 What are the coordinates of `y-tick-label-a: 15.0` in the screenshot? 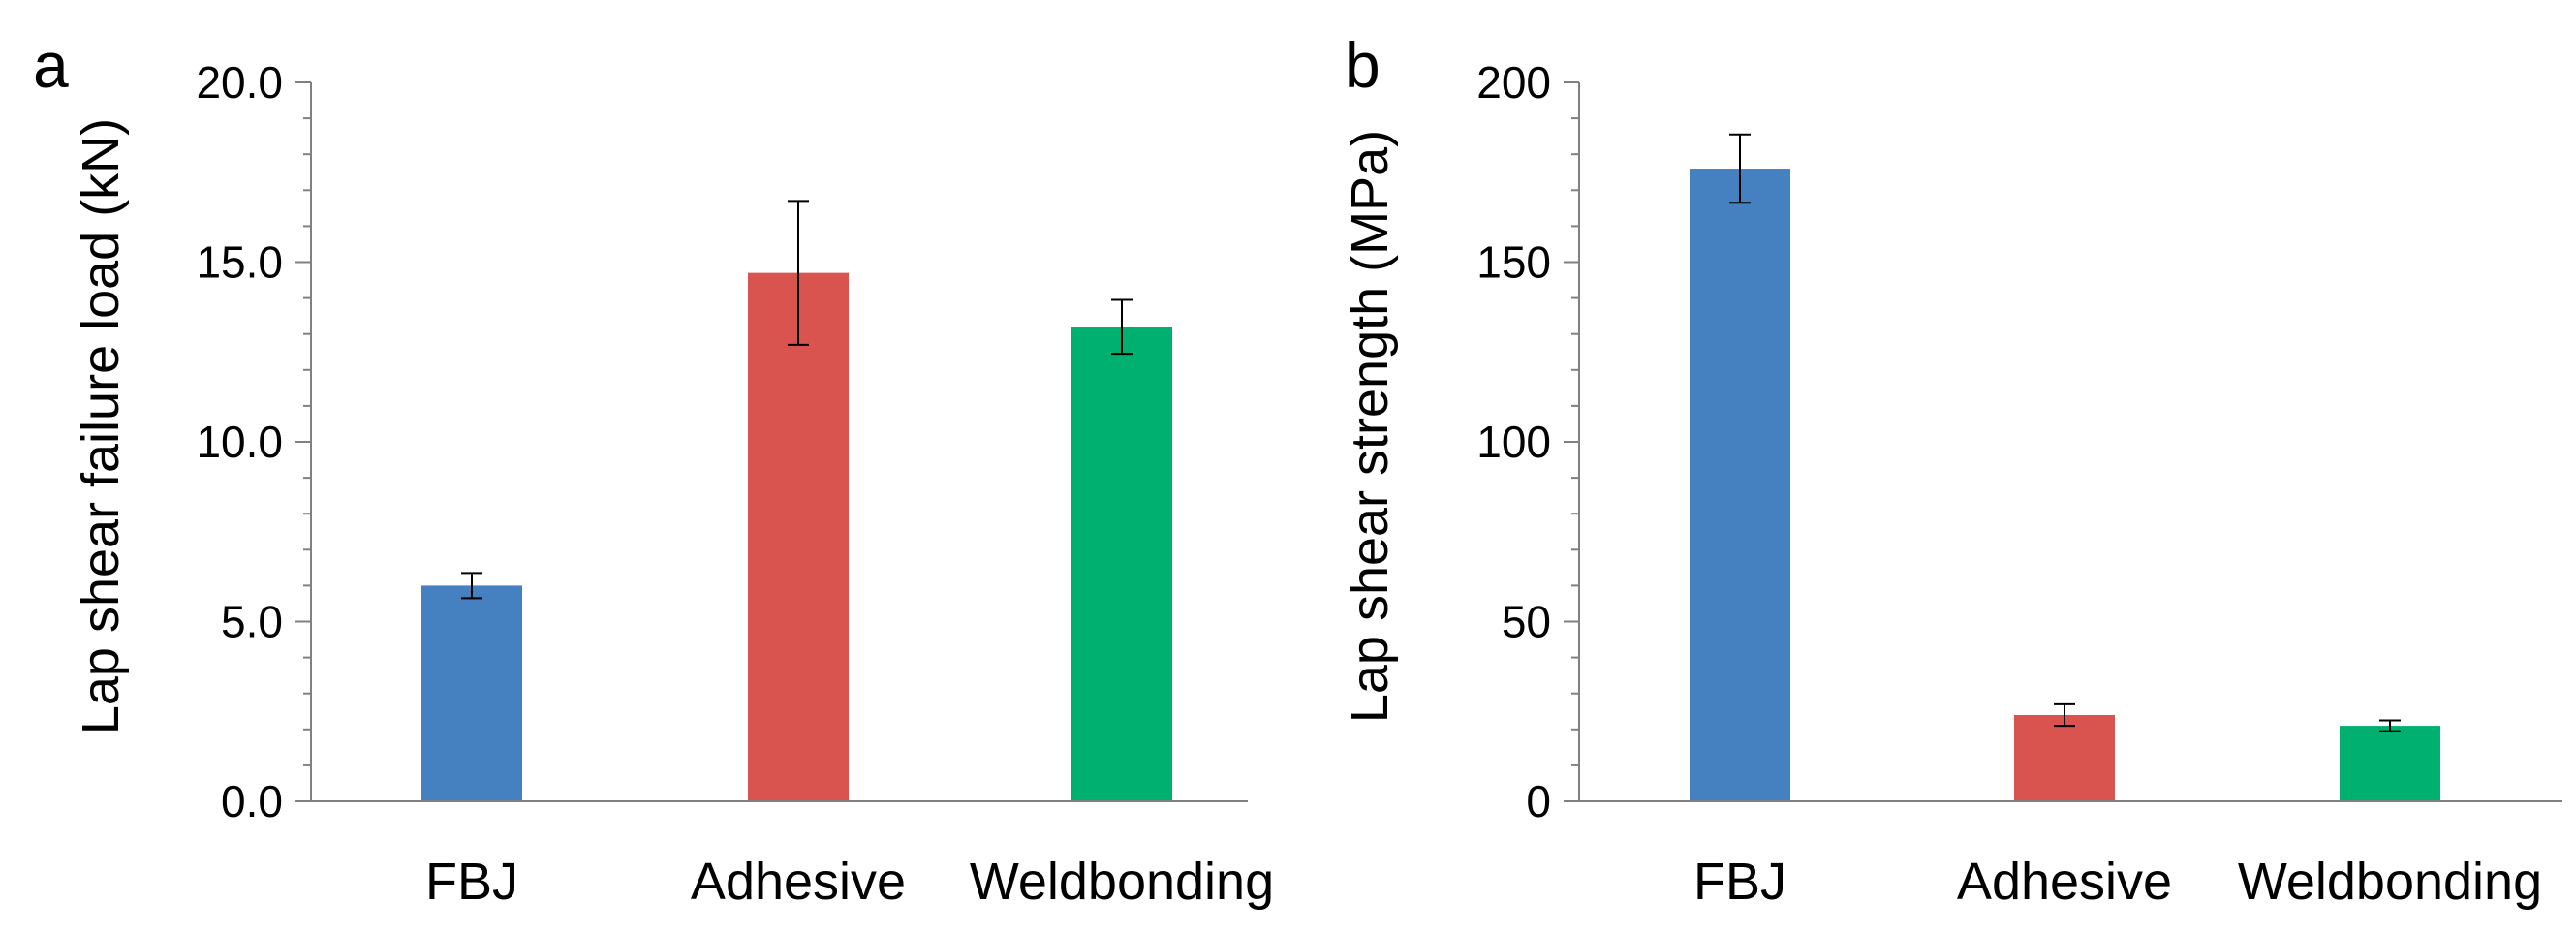 It's located at (239, 262).